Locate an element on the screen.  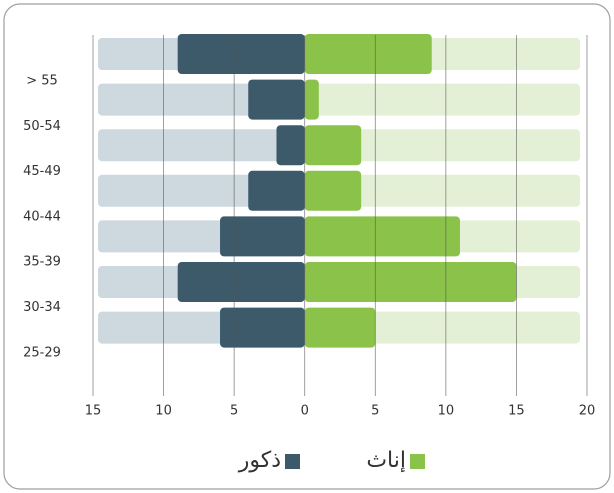
legend-label: ذكور is located at coordinates (259, 460).